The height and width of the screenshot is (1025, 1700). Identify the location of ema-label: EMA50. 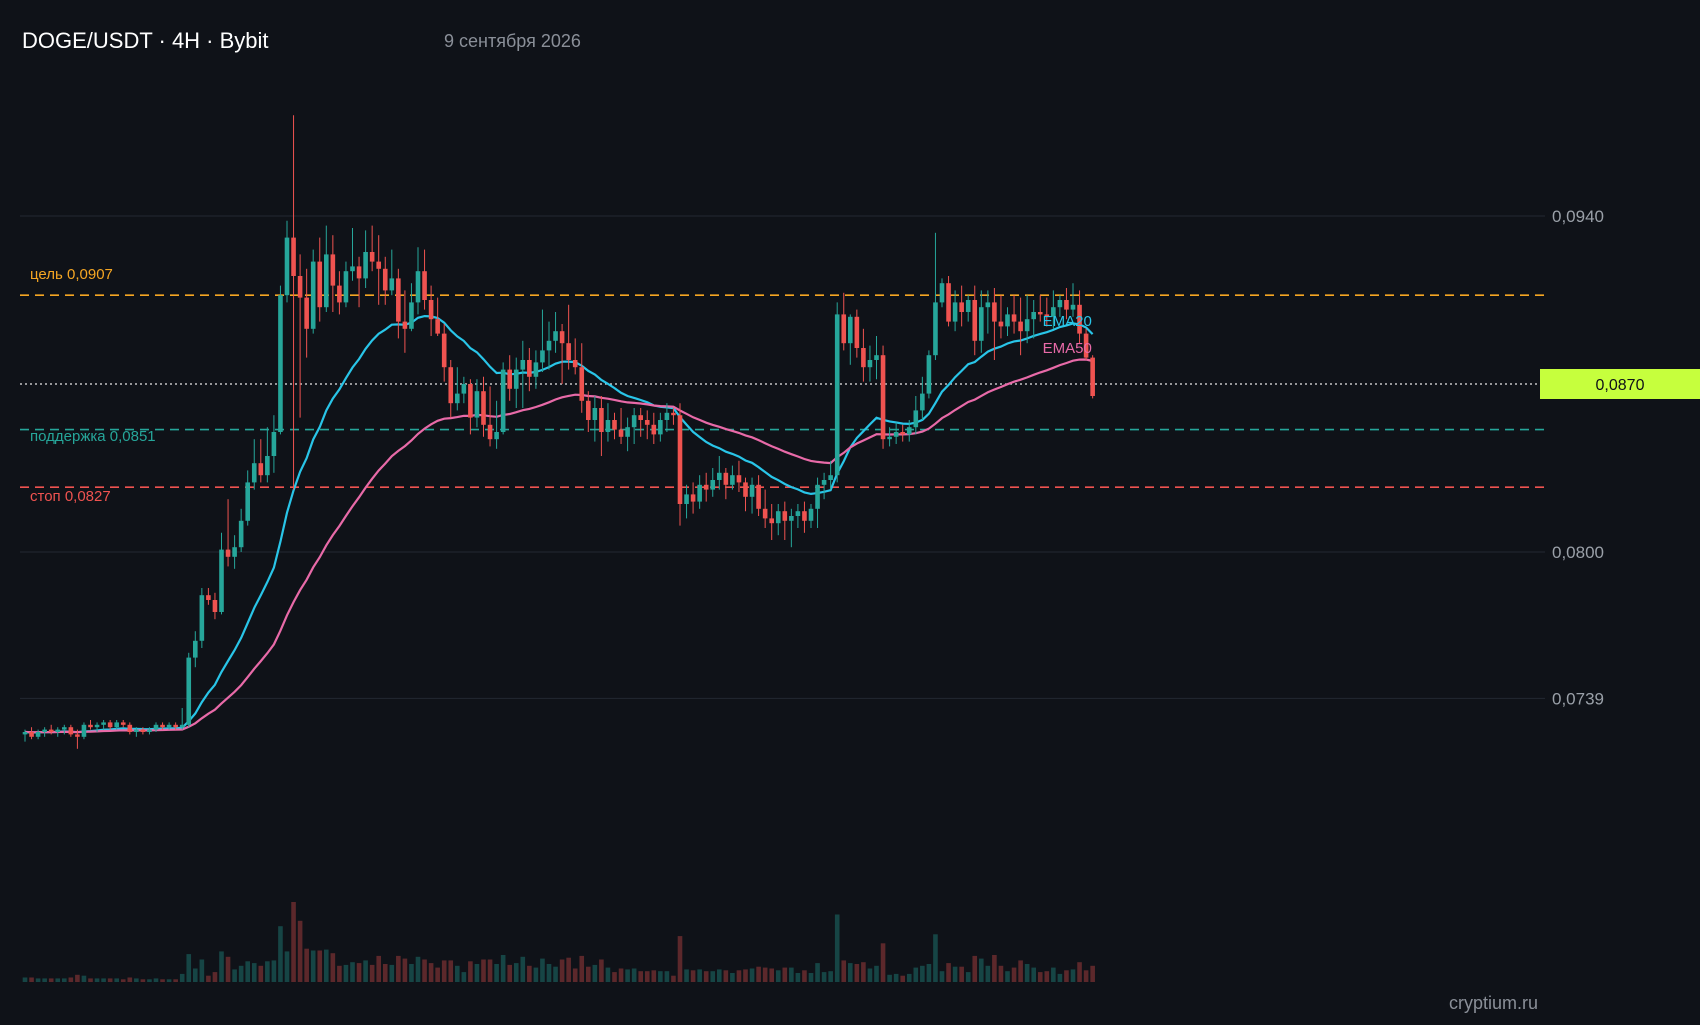
(1067, 348).